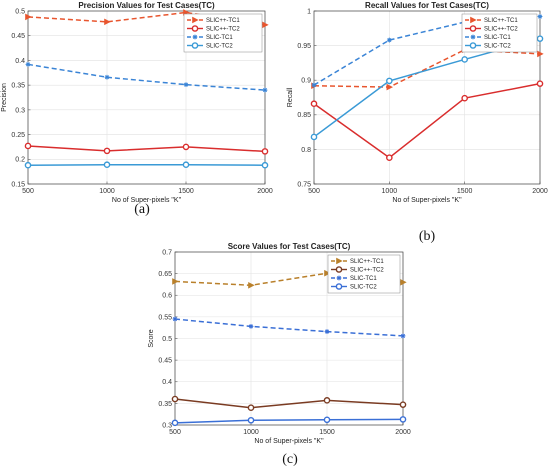 The height and width of the screenshot is (468, 550). What do you see at coordinates (20, 160) in the screenshot?
I see `y-tick-label: 0.2` at bounding box center [20, 160].